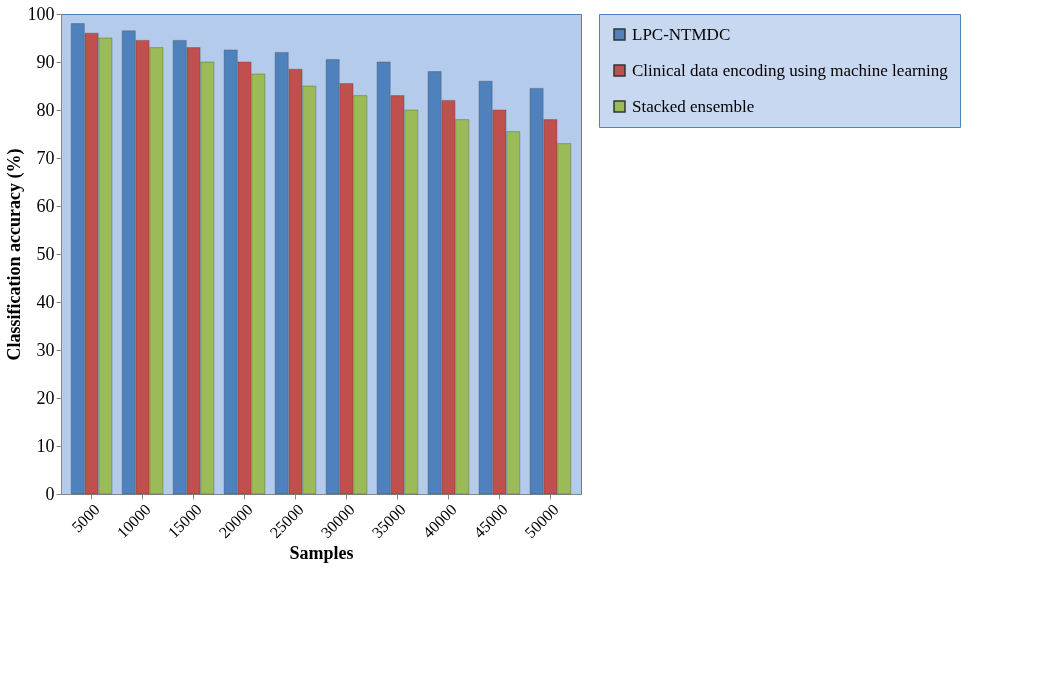 The image size is (1062, 695). Describe the element at coordinates (41, 13) in the screenshot. I see `y-tick-label: 100` at that location.